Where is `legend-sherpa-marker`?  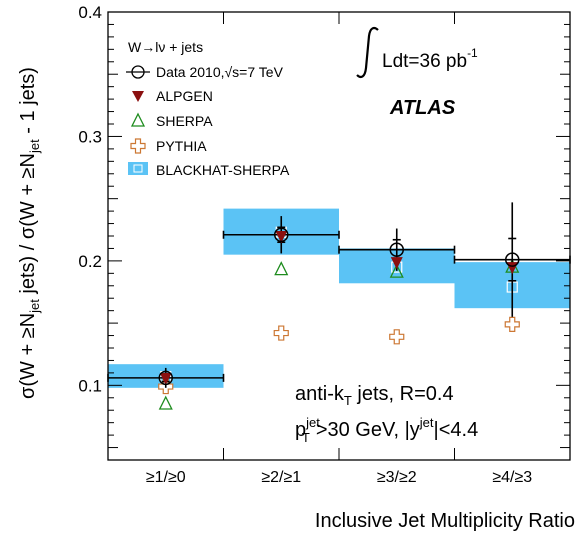
legend-sherpa-marker is located at coordinates (138, 119).